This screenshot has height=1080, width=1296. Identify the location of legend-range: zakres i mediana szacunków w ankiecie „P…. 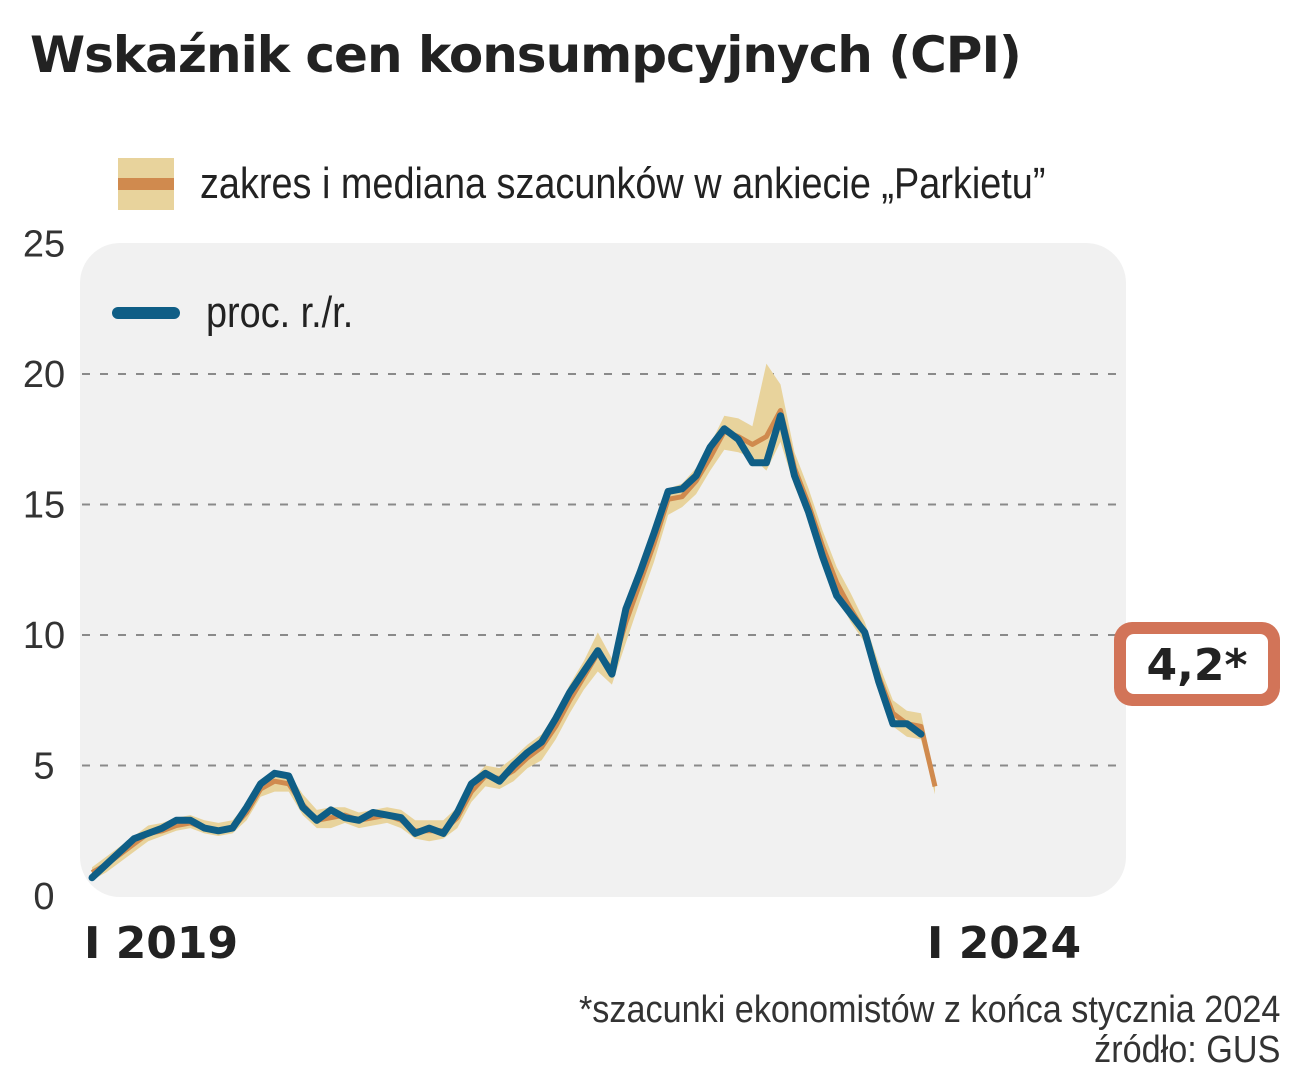
(650, 184).